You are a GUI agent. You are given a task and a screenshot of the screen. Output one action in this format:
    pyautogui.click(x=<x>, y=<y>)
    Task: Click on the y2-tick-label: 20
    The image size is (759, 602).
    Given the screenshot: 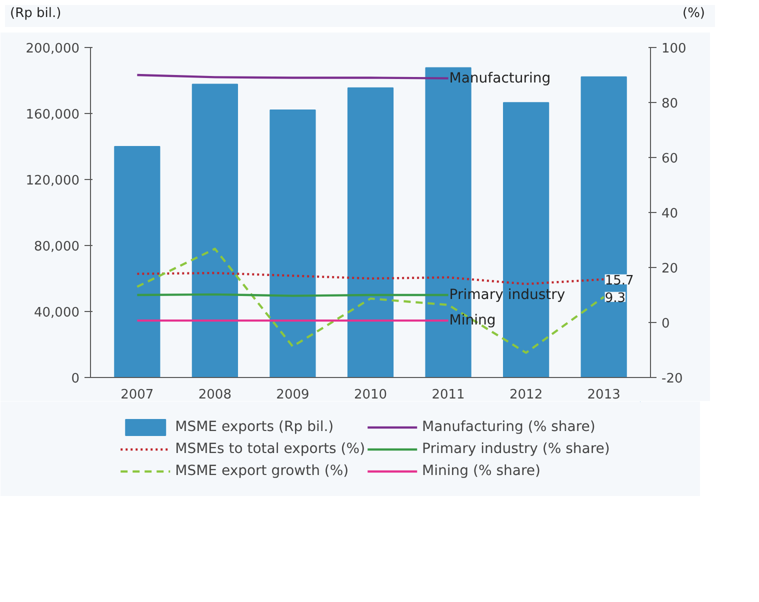 What is the action you would take?
    pyautogui.click(x=670, y=269)
    